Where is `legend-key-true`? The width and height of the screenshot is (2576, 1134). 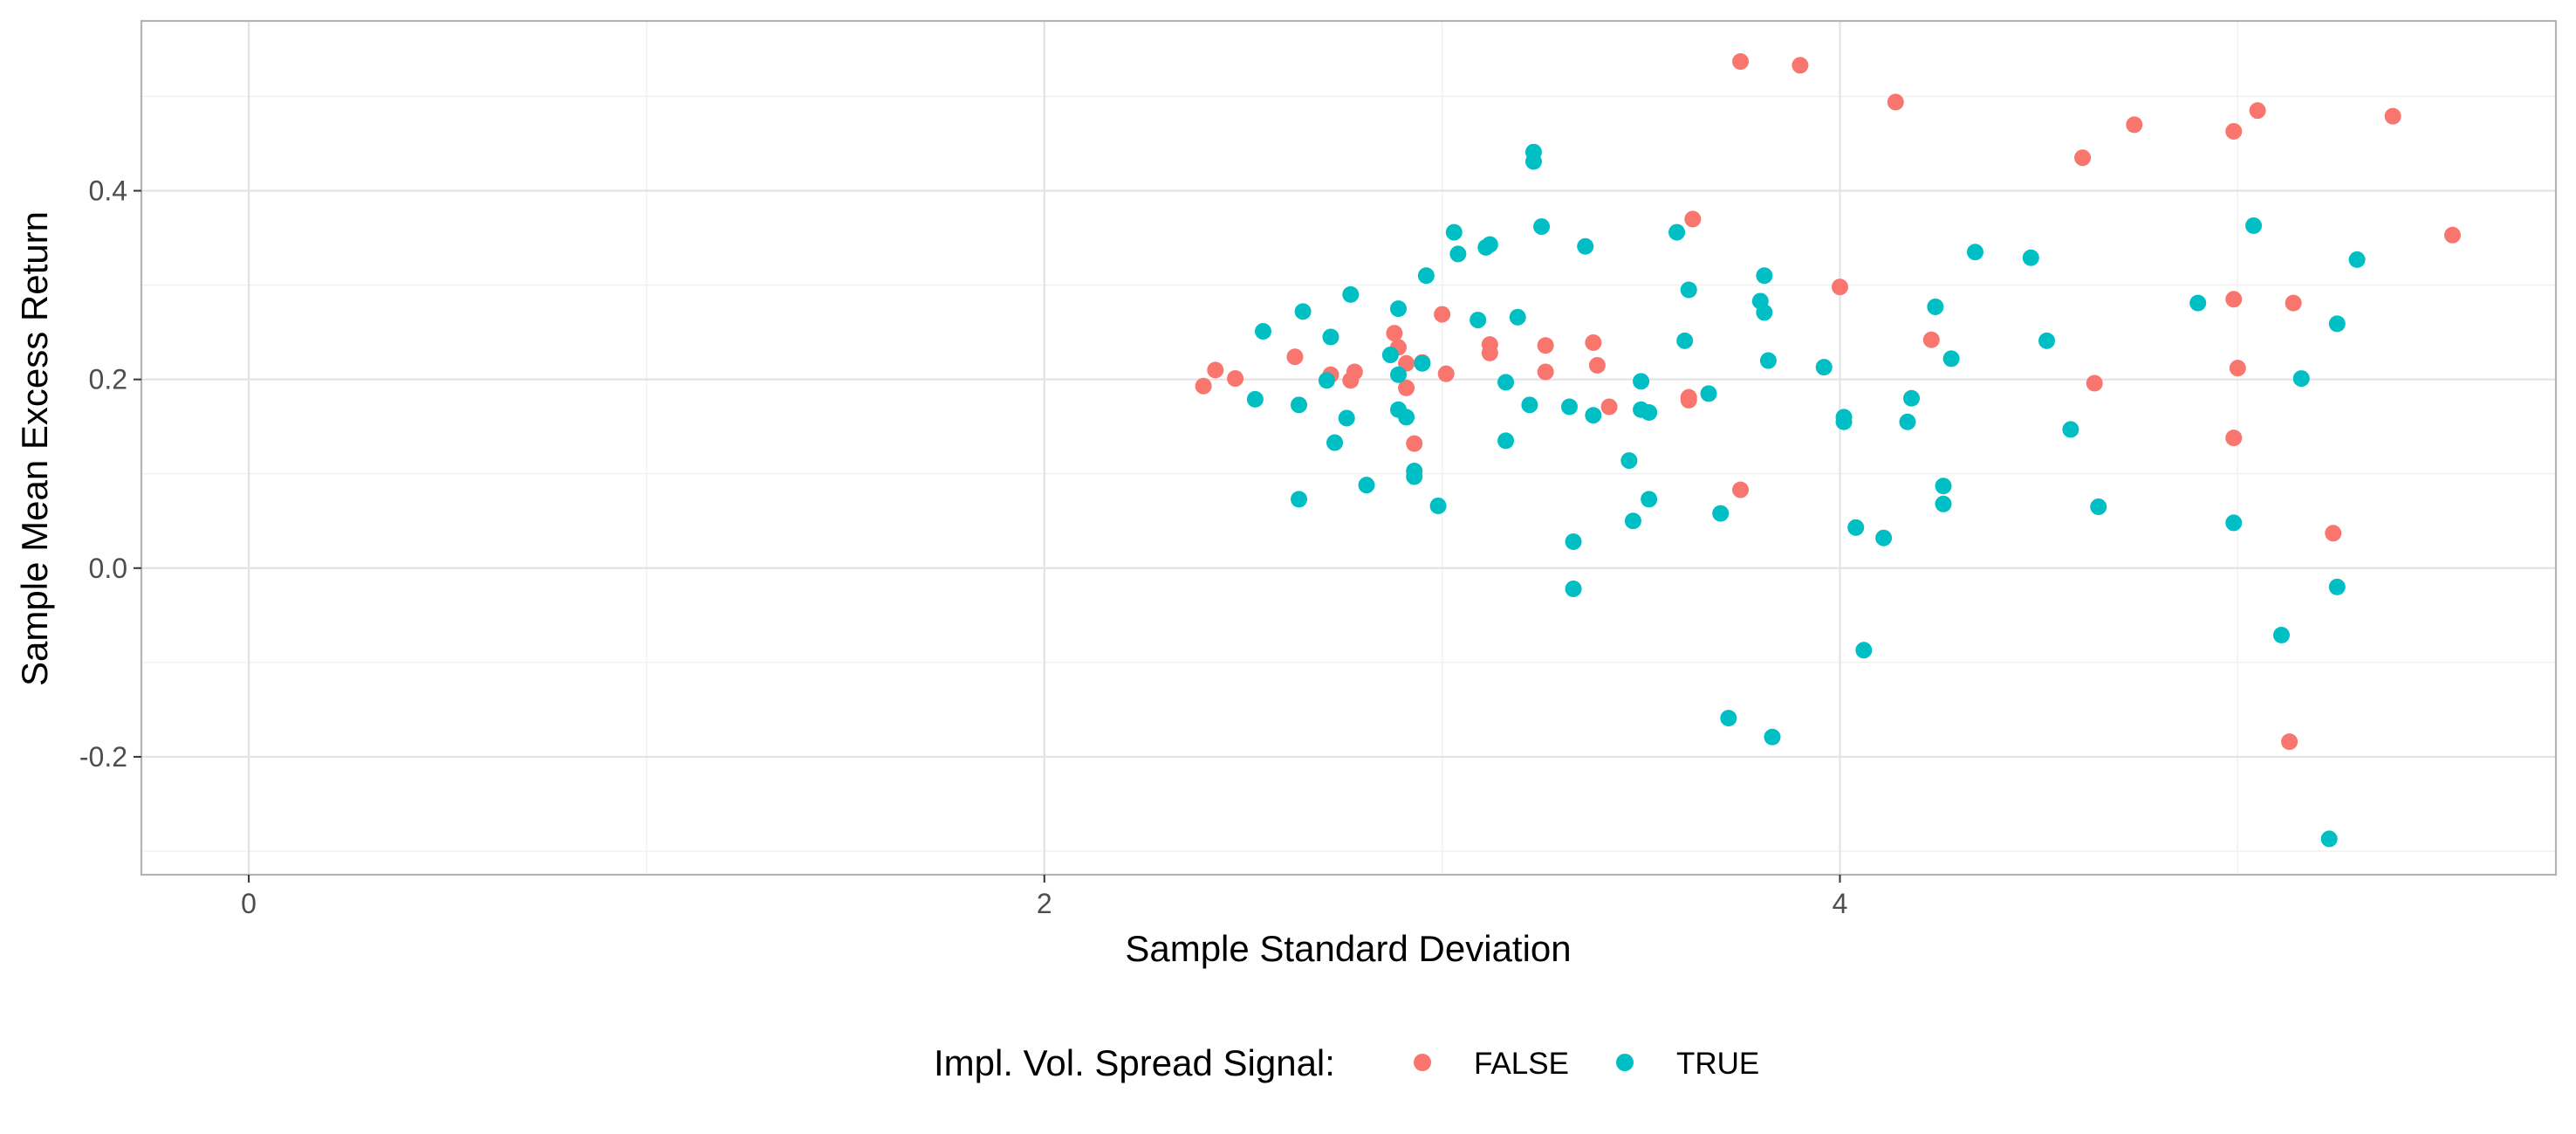
legend-key-true is located at coordinates (1625, 1063).